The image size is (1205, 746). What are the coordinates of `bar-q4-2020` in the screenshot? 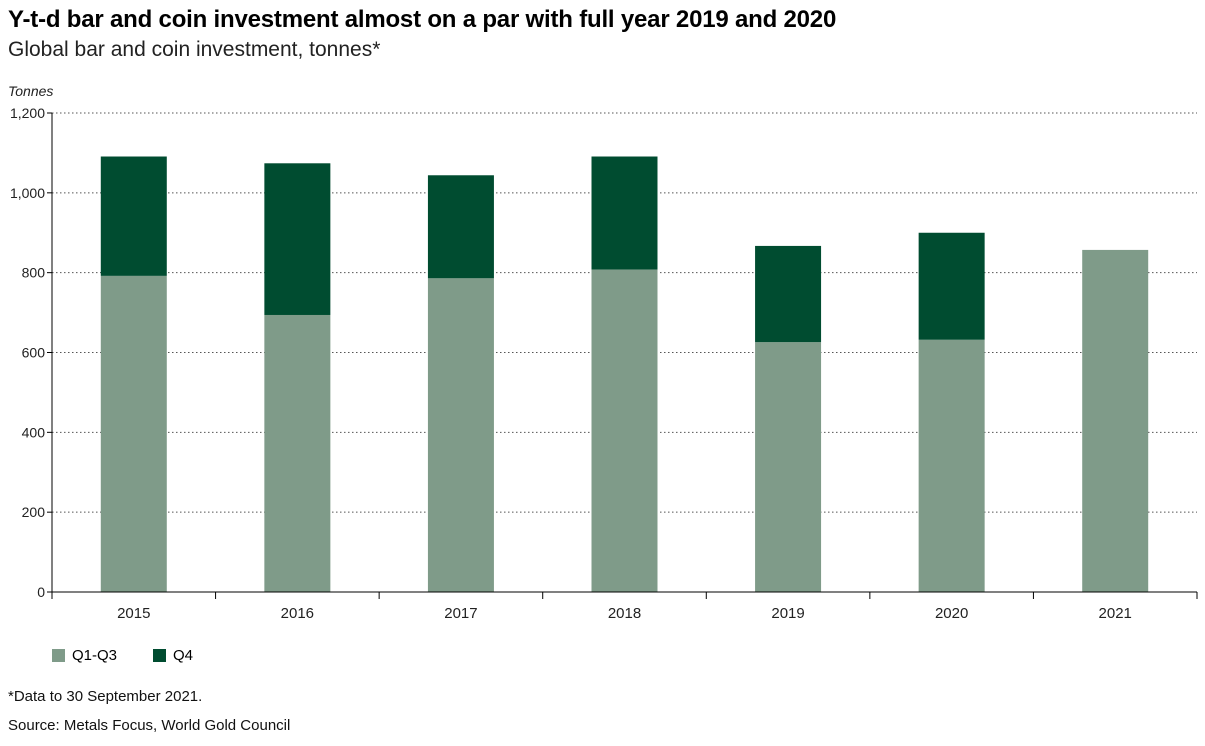 It's located at (951, 286).